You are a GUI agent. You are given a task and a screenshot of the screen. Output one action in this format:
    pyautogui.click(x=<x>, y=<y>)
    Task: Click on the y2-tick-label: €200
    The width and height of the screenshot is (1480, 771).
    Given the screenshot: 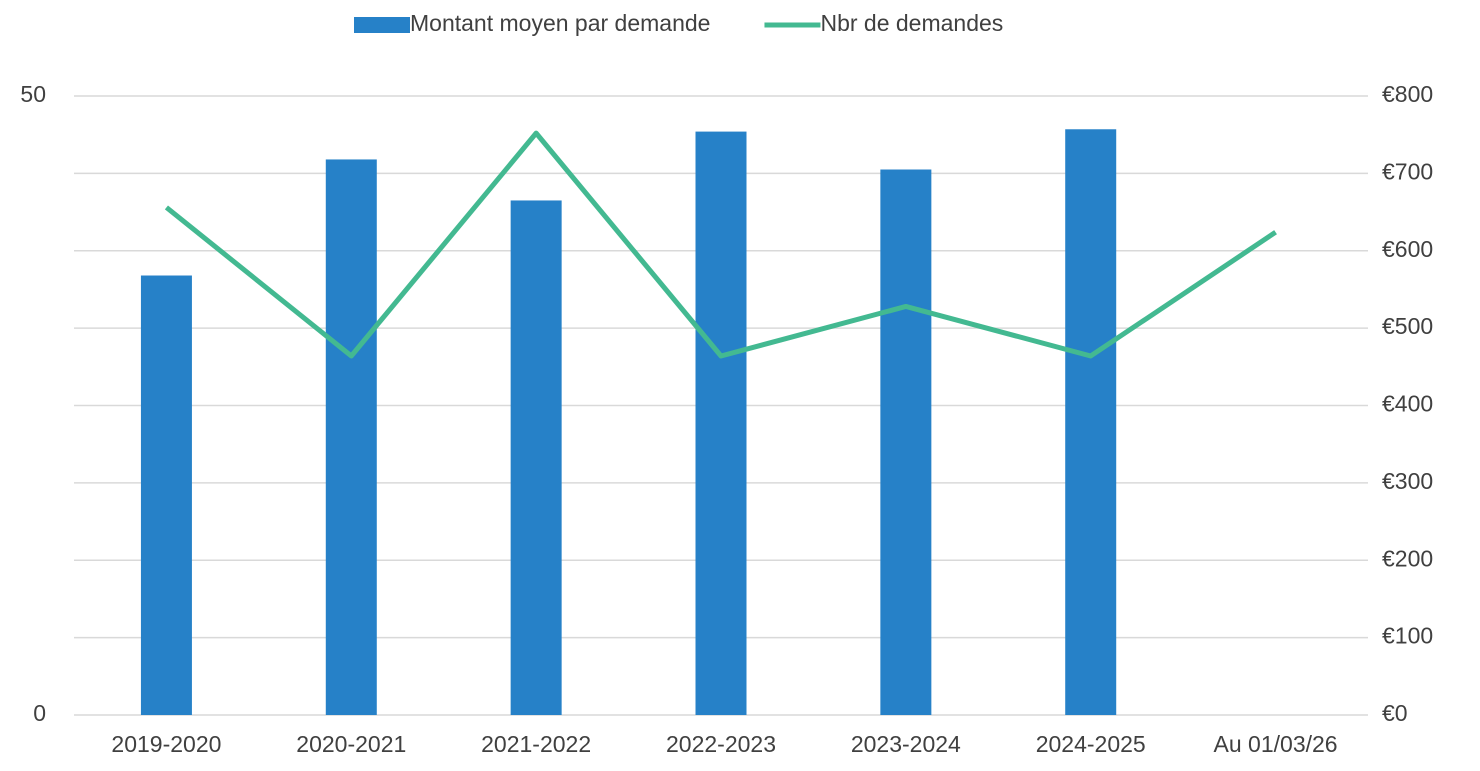 What is the action you would take?
    pyautogui.click(x=1407, y=558)
    